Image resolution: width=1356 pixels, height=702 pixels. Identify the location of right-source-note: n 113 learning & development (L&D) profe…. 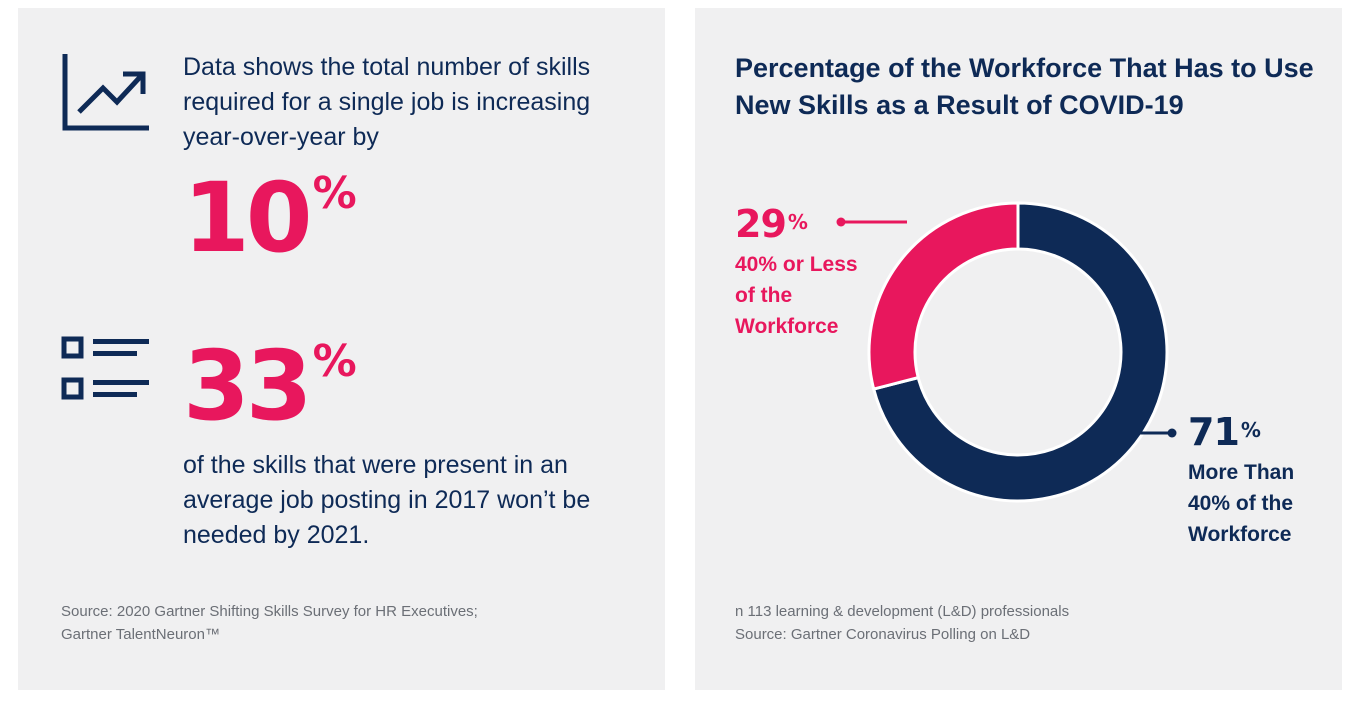
(1015, 623).